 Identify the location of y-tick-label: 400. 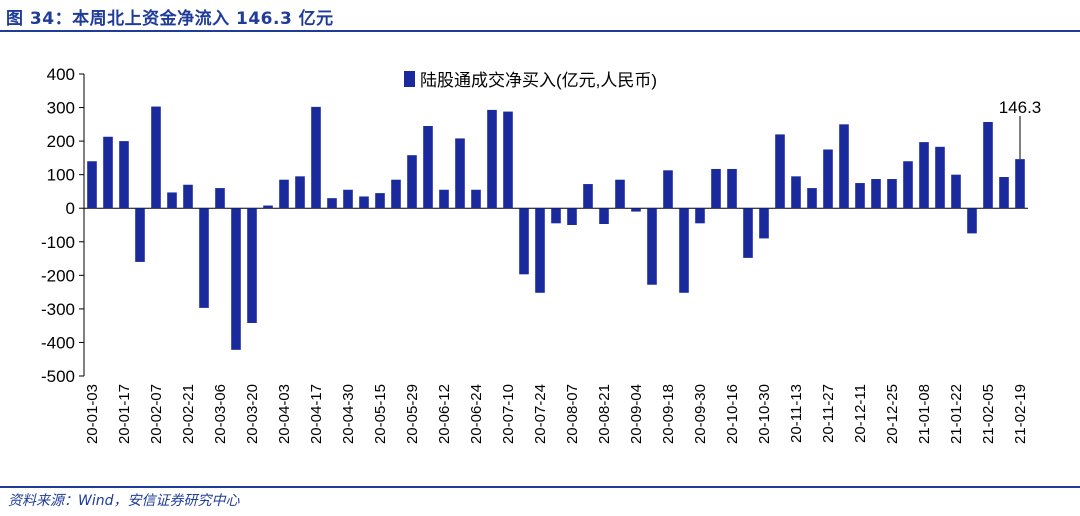
(61, 74).